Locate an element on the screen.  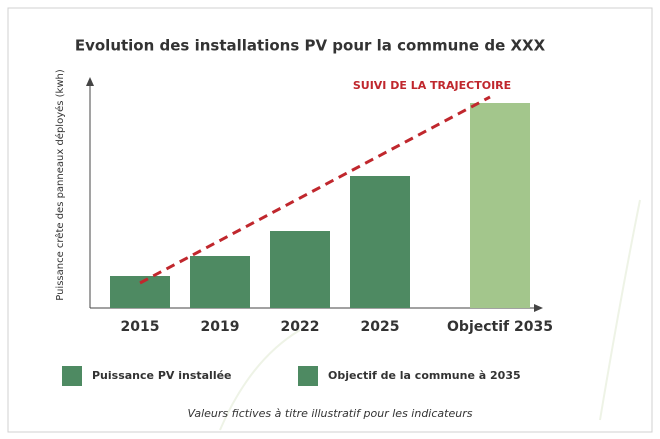
x-tick-label: 2022 is located at coordinates (300, 327).